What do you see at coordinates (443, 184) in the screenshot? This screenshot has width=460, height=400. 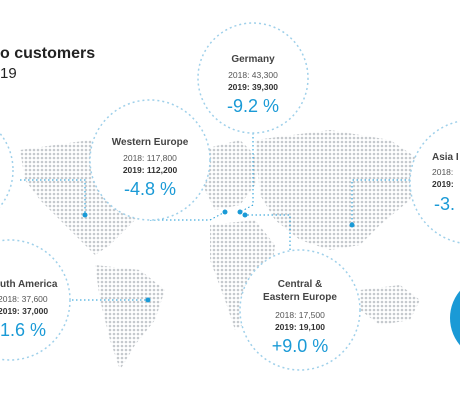 I see `value-2019: 2019:` at bounding box center [443, 184].